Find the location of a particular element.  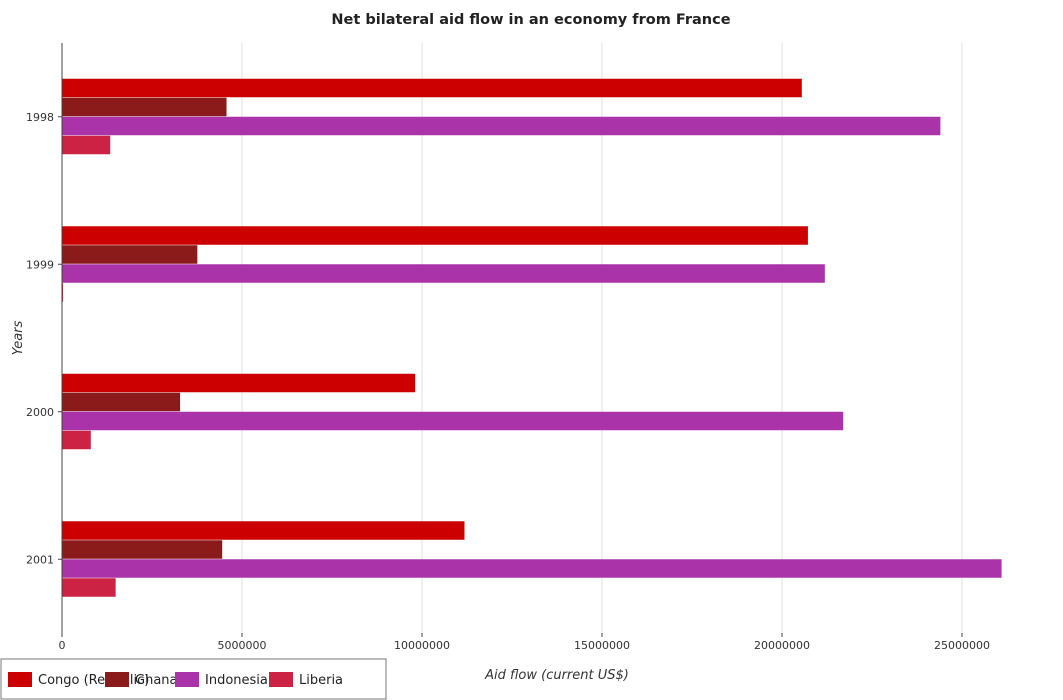

y-tick-label: 2001 is located at coordinates (40, 559).